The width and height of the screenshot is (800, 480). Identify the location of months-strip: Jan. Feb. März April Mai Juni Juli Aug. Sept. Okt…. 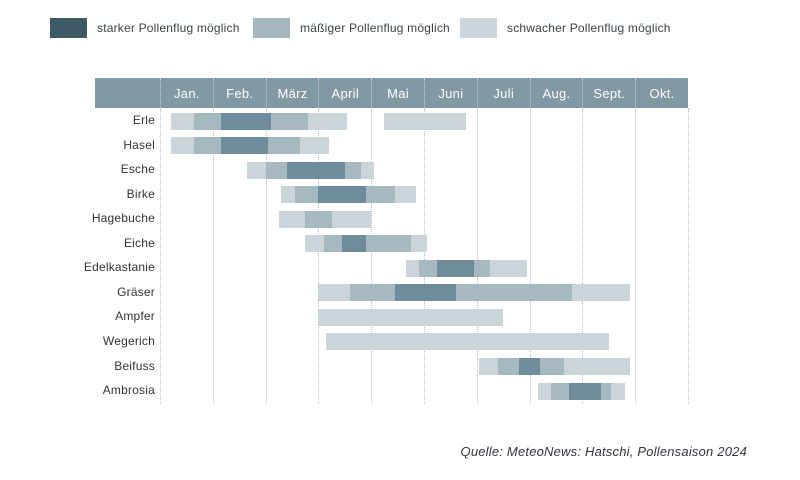
(424, 93).